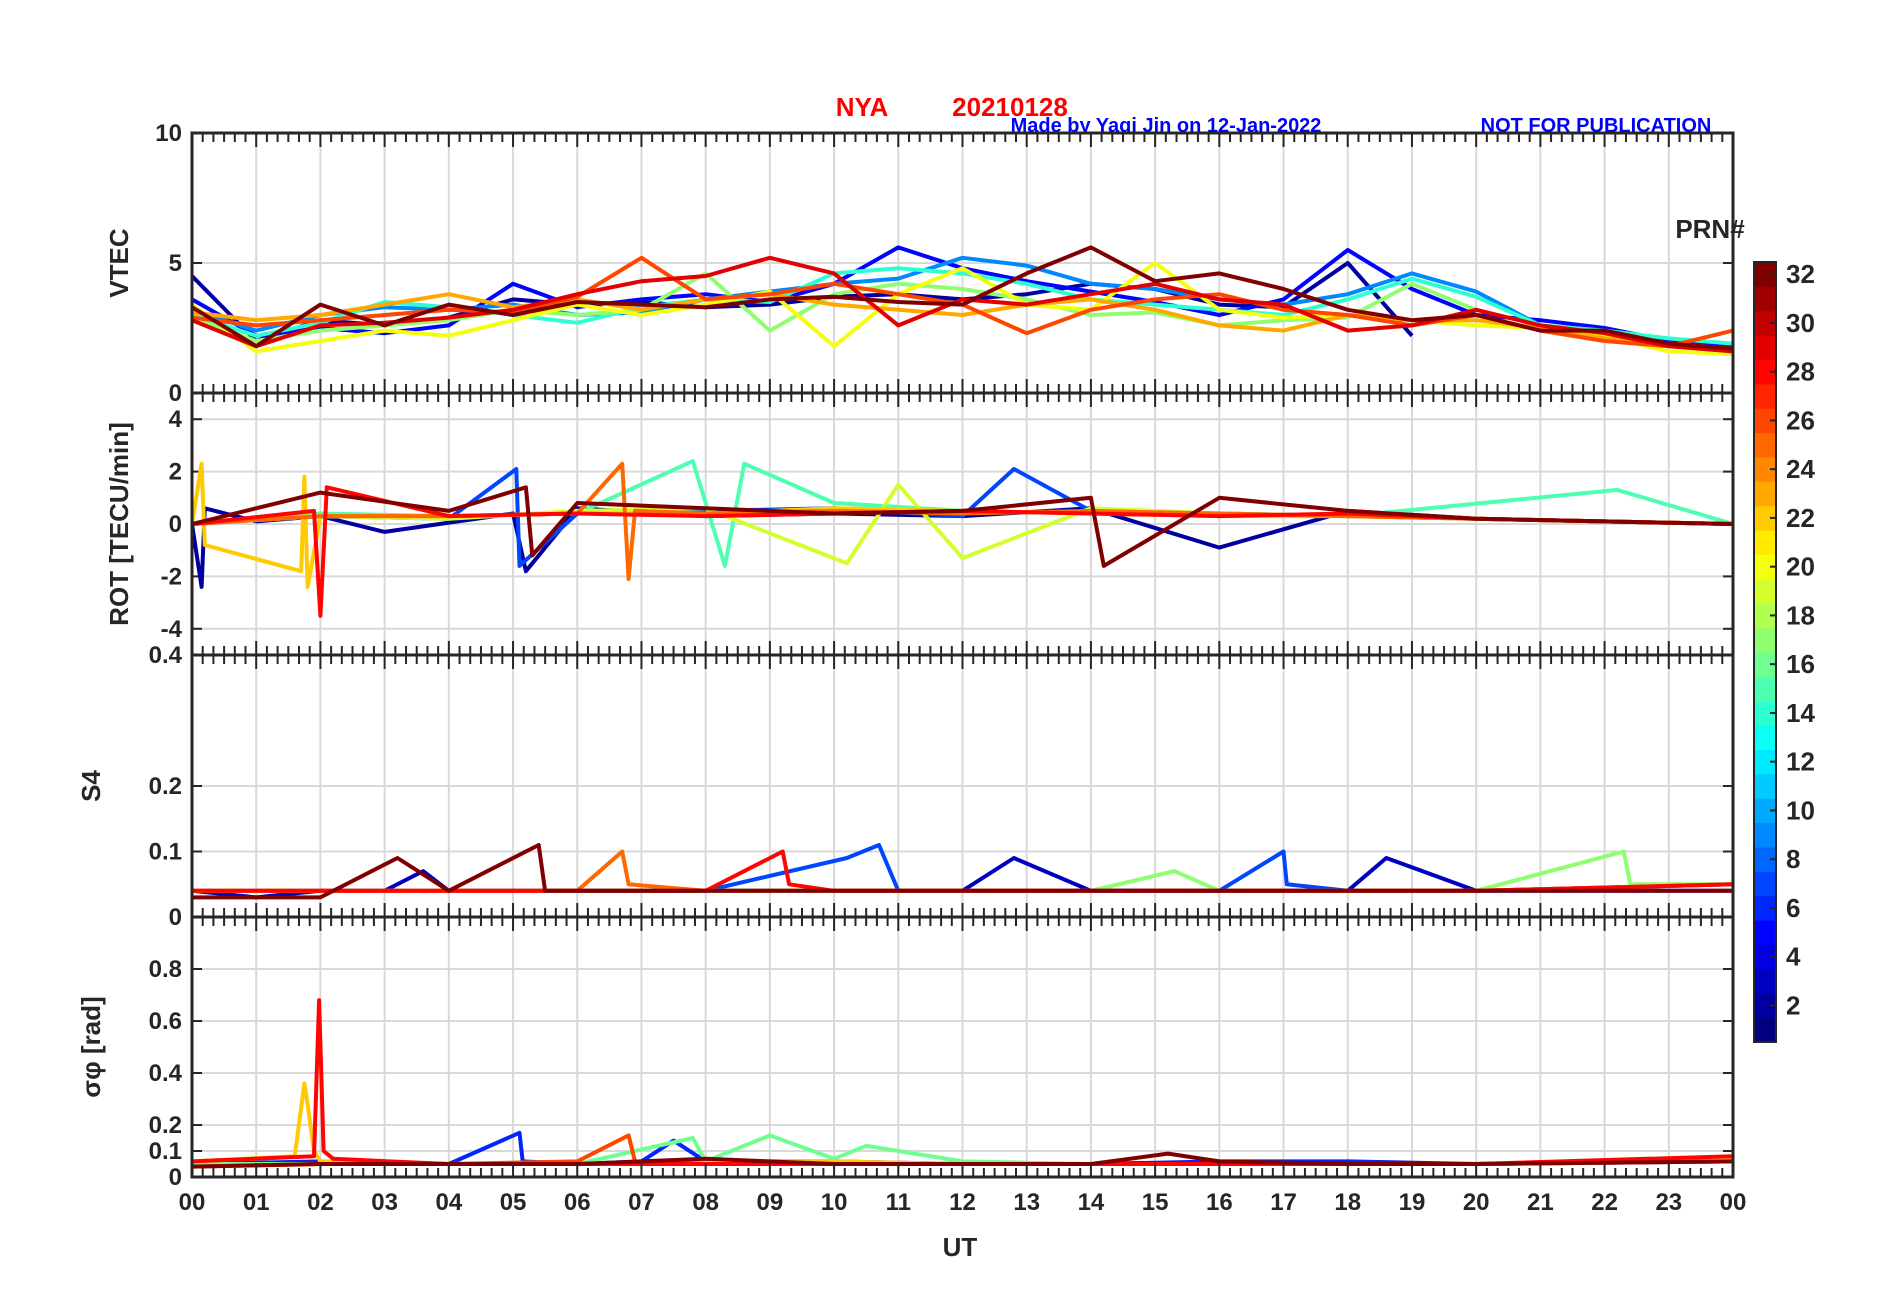 This screenshot has height=1292, width=1902. What do you see at coordinates (1010, 107) in the screenshot?
I see `title-date: 20210128` at bounding box center [1010, 107].